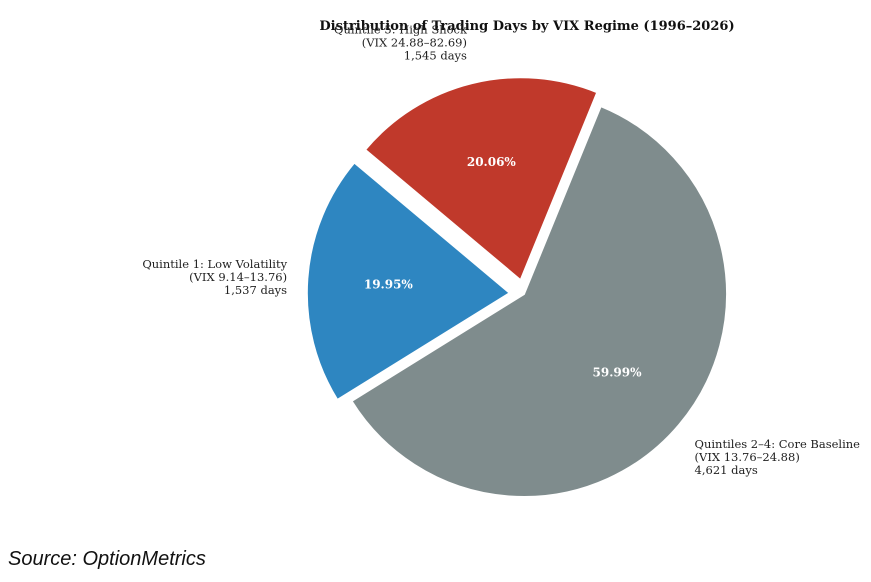 The image size is (871, 582). What do you see at coordinates (492, 162) in the screenshot?
I see `slice-percent-label-3: 20.06%` at bounding box center [492, 162].